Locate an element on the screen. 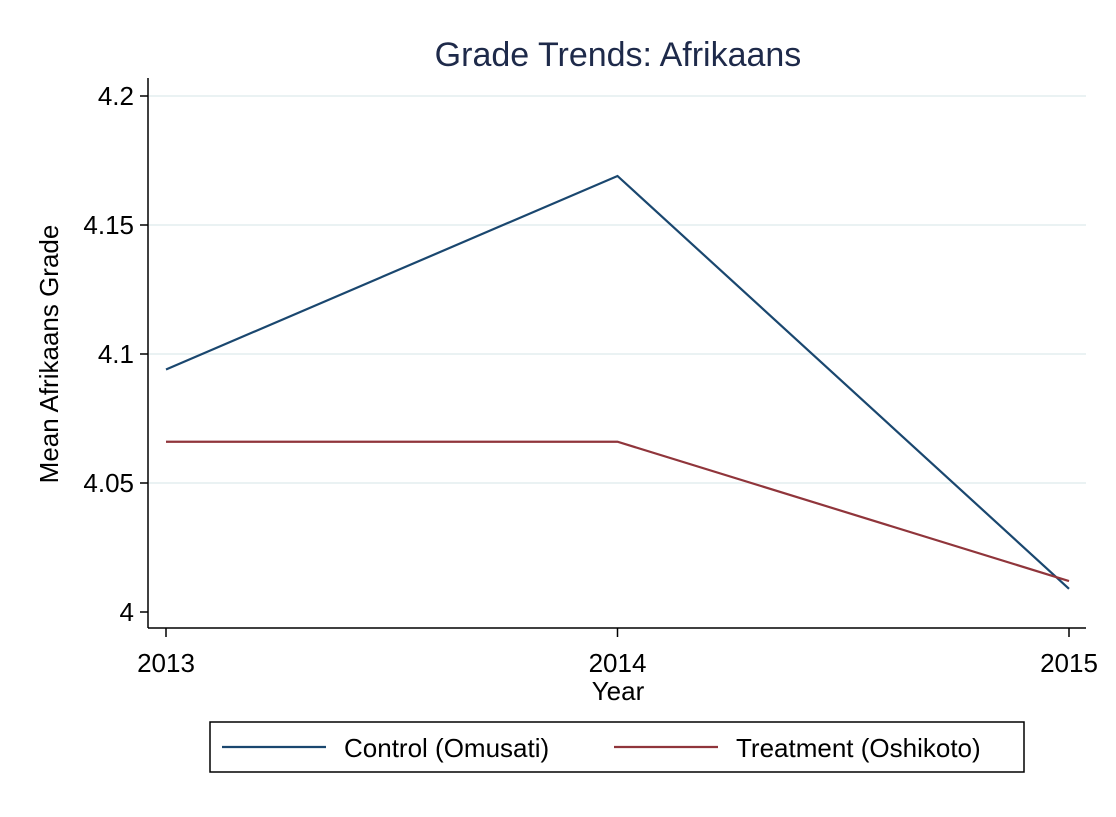 This screenshot has width=1116, height=817. y-tick-label: 4.1 is located at coordinates (116, 354).